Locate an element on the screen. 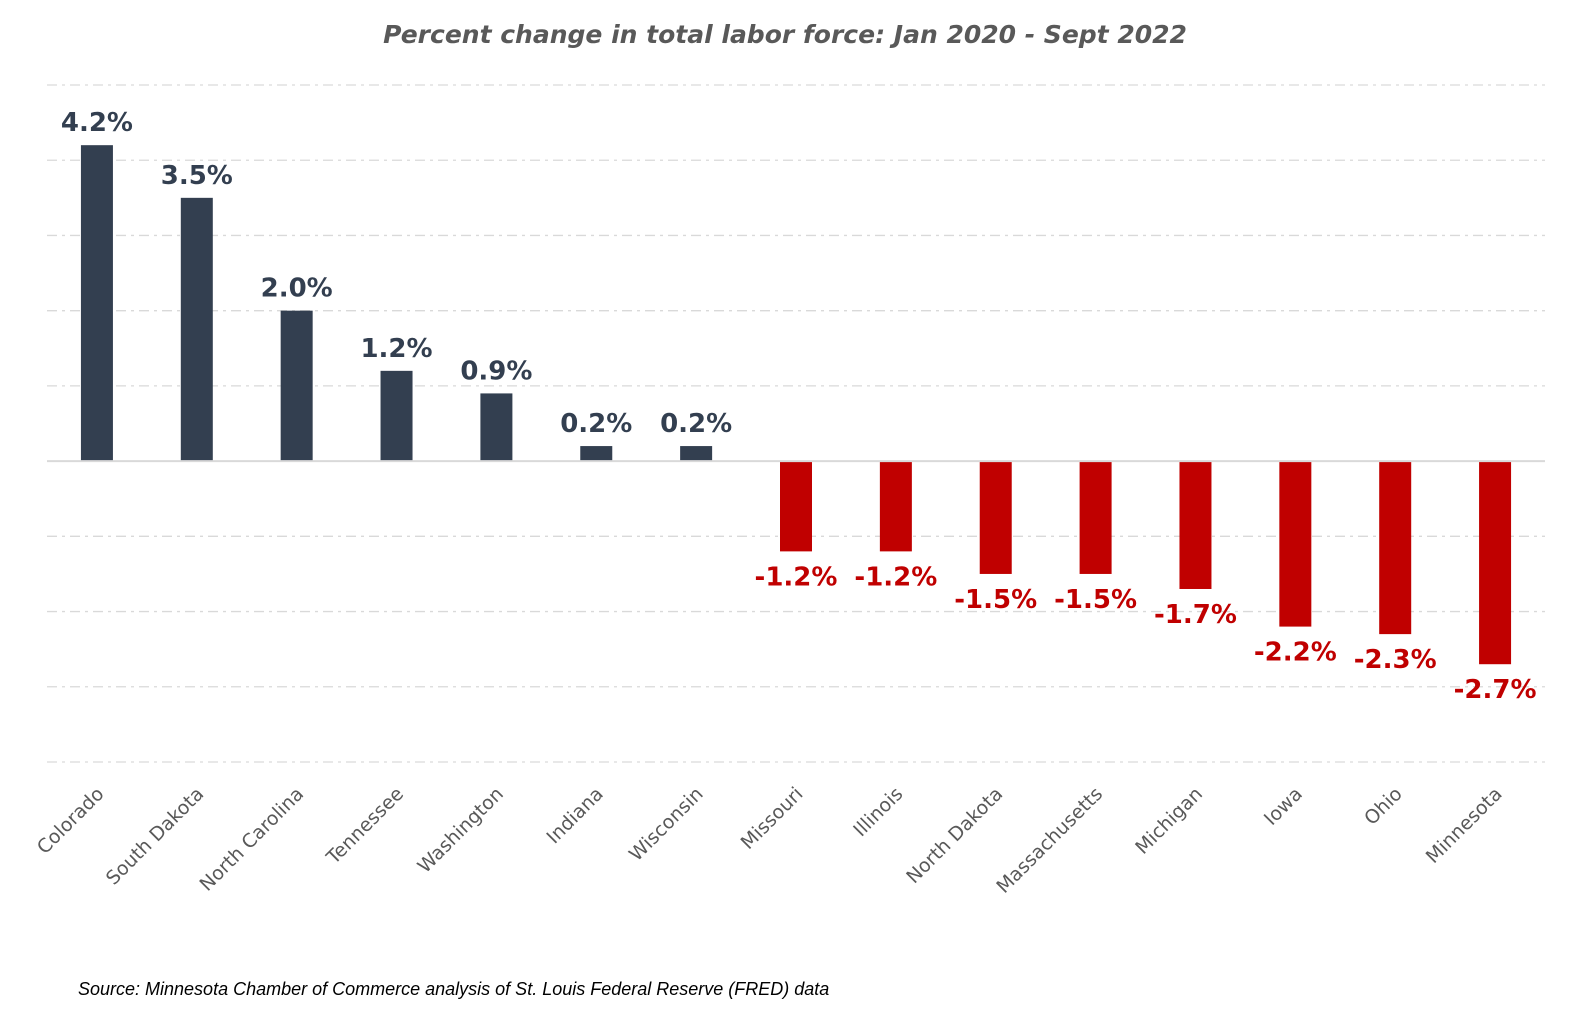  bar-colorado is located at coordinates (96, 303).